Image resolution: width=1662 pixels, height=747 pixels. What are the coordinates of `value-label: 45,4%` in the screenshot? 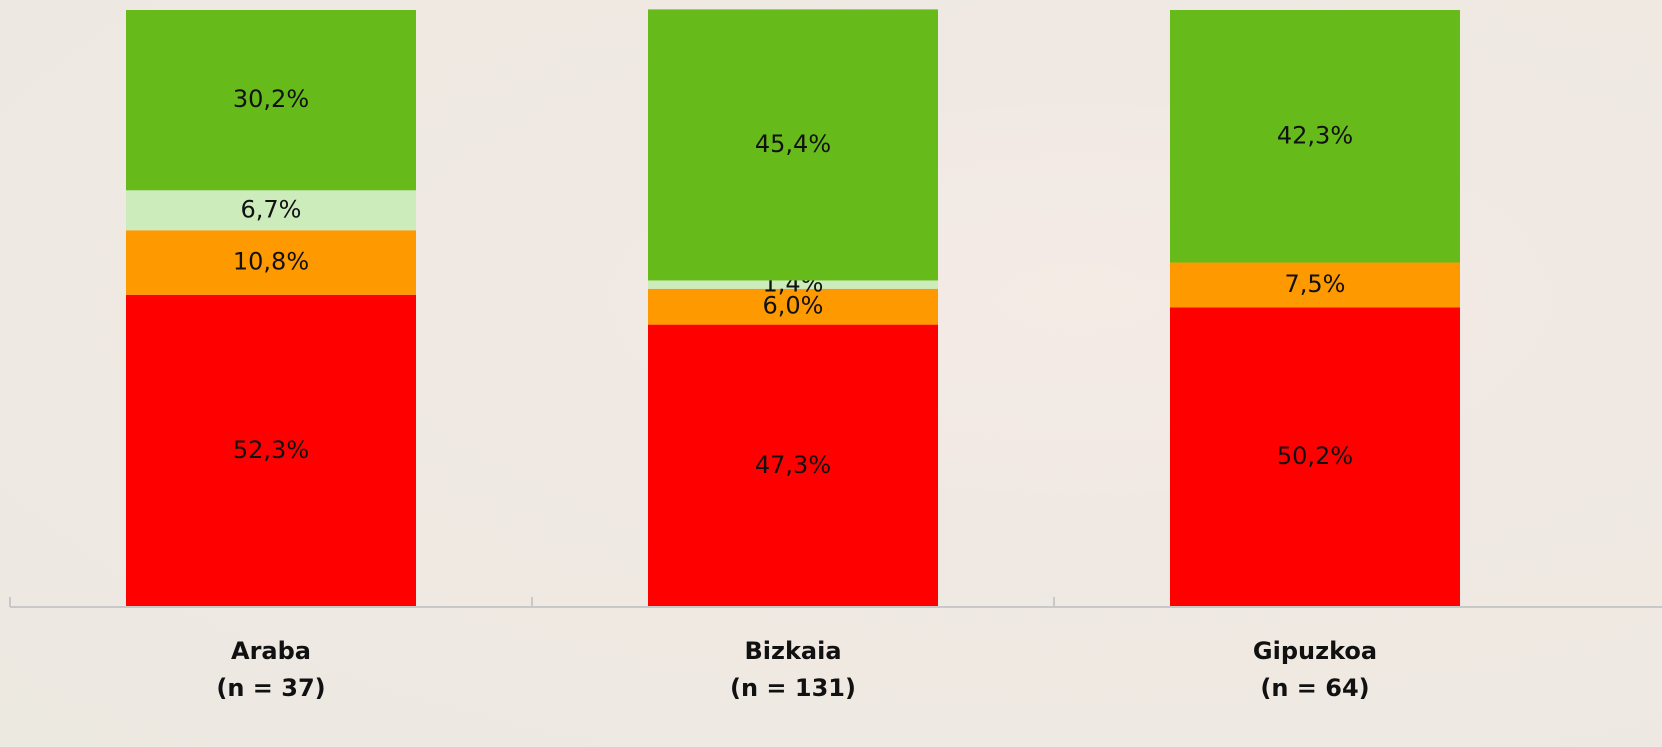 It's located at (793, 144).